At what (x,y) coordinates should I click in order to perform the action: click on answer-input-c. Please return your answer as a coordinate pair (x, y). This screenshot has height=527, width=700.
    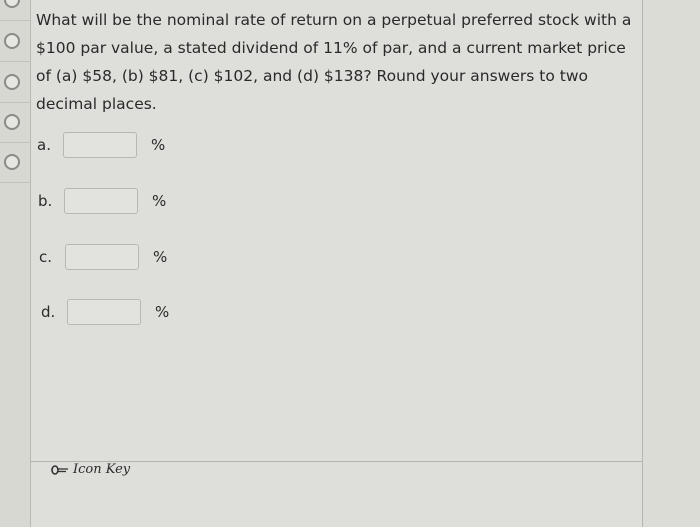
    Looking at the image, I should click on (102, 257).